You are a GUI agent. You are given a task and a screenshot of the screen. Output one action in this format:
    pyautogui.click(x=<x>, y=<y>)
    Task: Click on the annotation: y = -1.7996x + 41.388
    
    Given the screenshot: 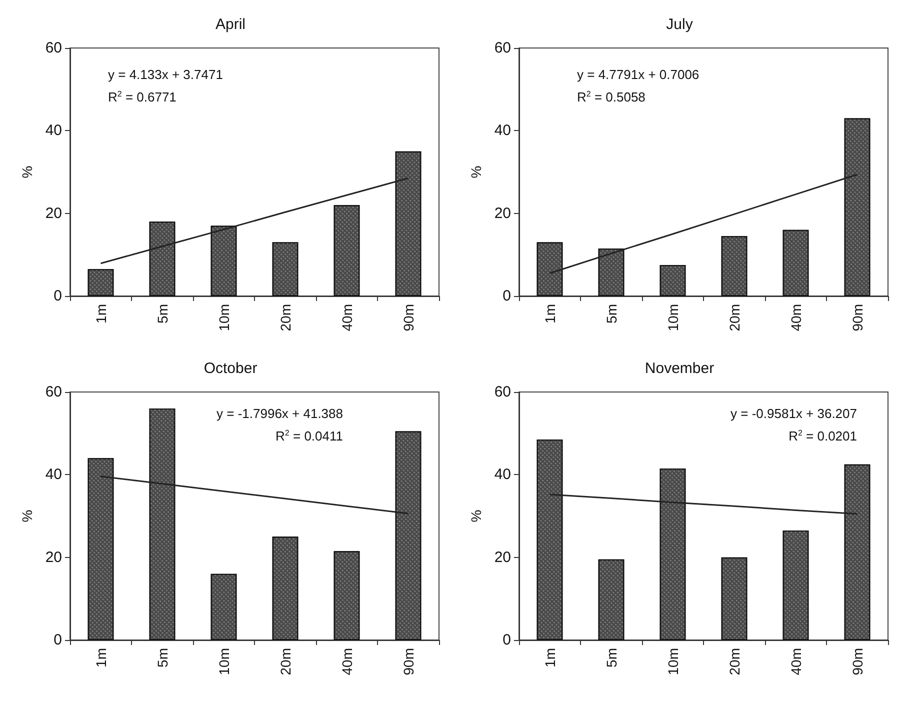 What is the action you would take?
    pyautogui.click(x=279, y=413)
    